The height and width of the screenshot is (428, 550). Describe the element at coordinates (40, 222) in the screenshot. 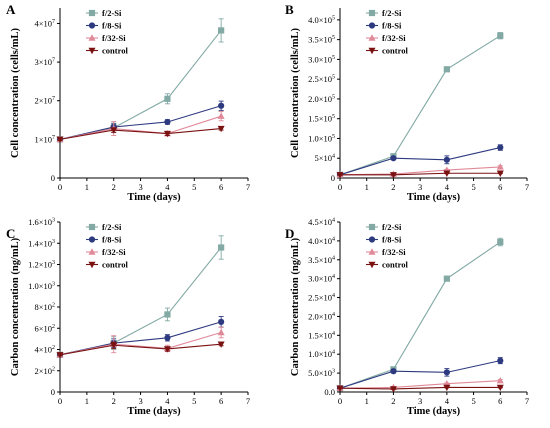

I see `y-tick-mantissa: 1.6×10` at that location.